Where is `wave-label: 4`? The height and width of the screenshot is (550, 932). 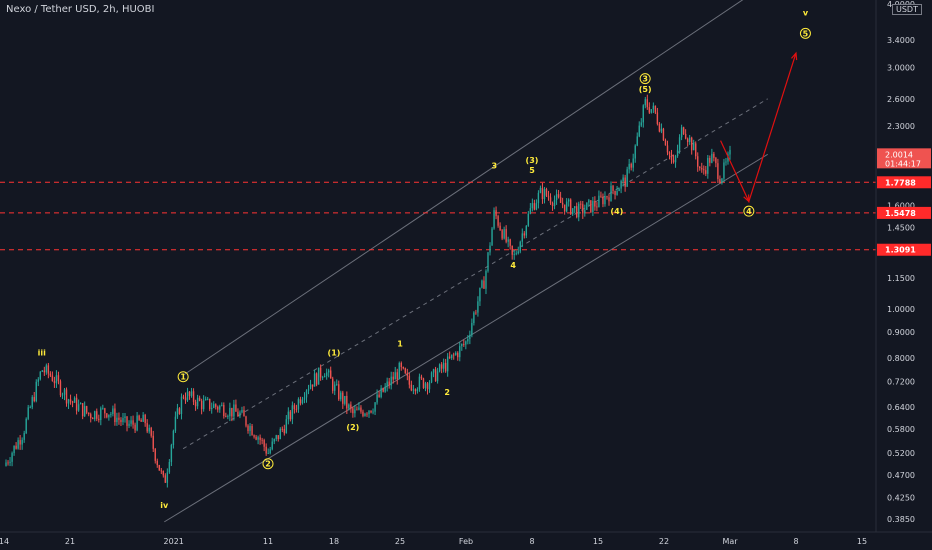 wave-label: 4 is located at coordinates (749, 211).